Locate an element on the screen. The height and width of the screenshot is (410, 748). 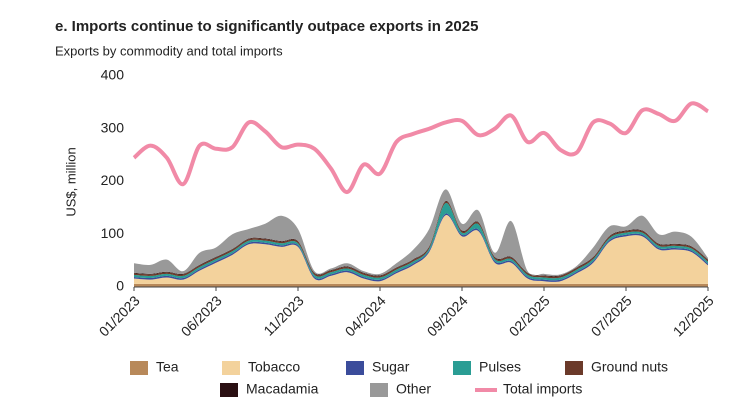
y-tick-label: 200 is located at coordinates (113, 180).